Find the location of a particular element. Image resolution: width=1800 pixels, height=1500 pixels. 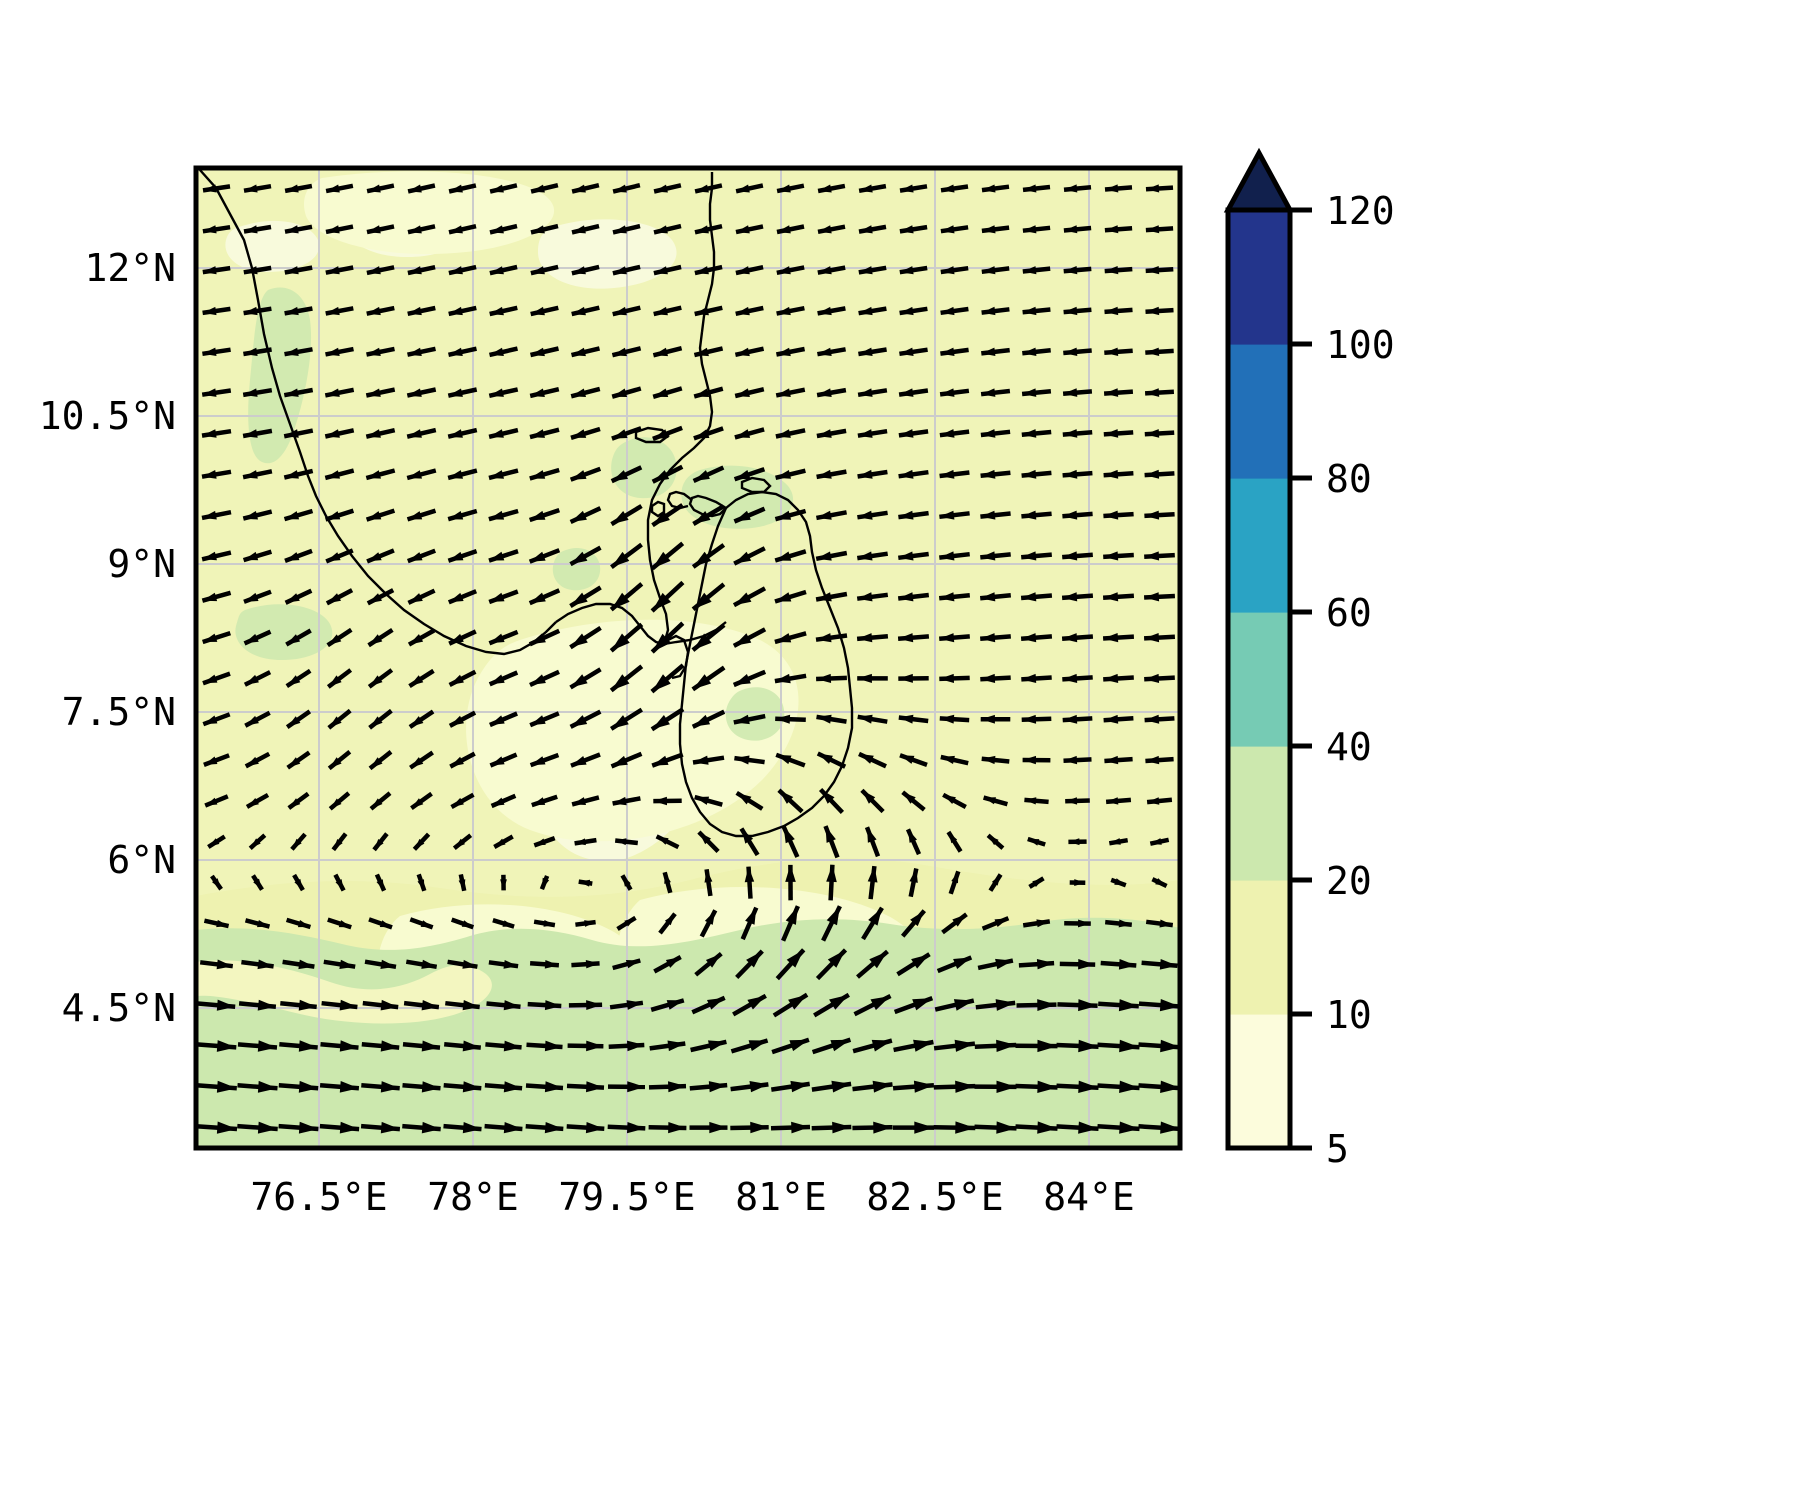

coast-west-india is located at coordinates (378, 412).